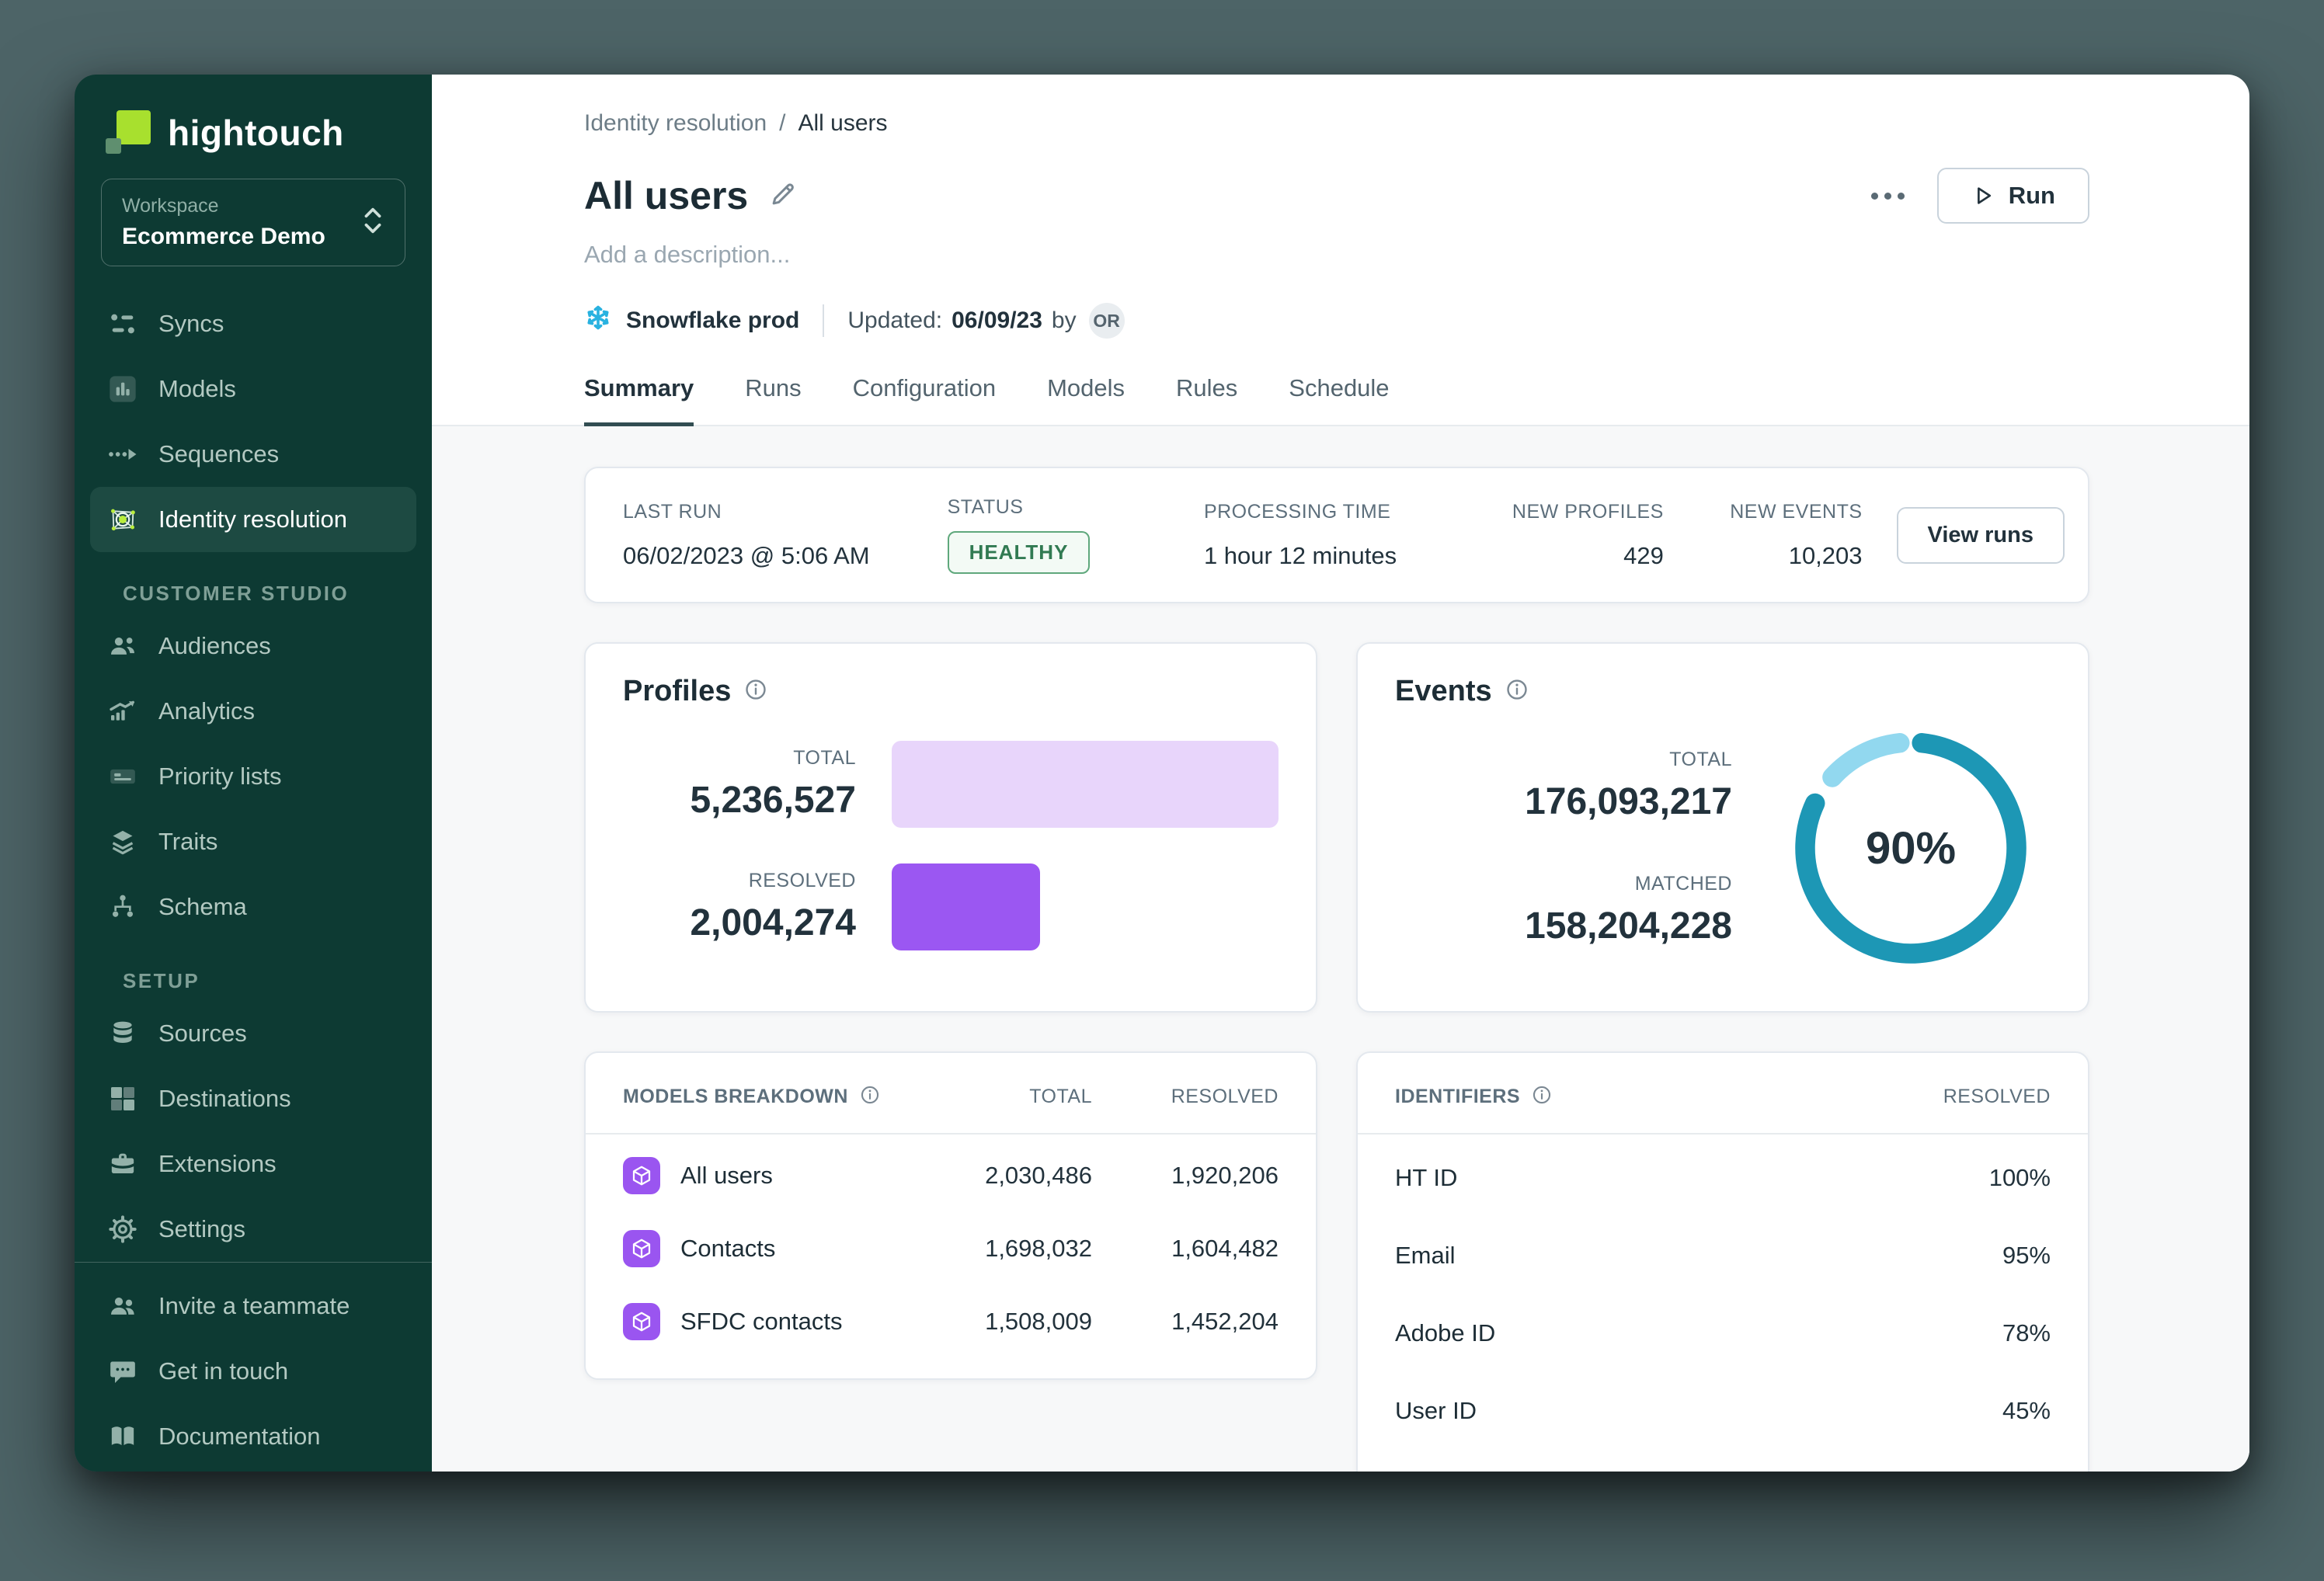 The width and height of the screenshot is (2324, 1581). I want to click on stat-label: NEW EVENTS, so click(1796, 512).